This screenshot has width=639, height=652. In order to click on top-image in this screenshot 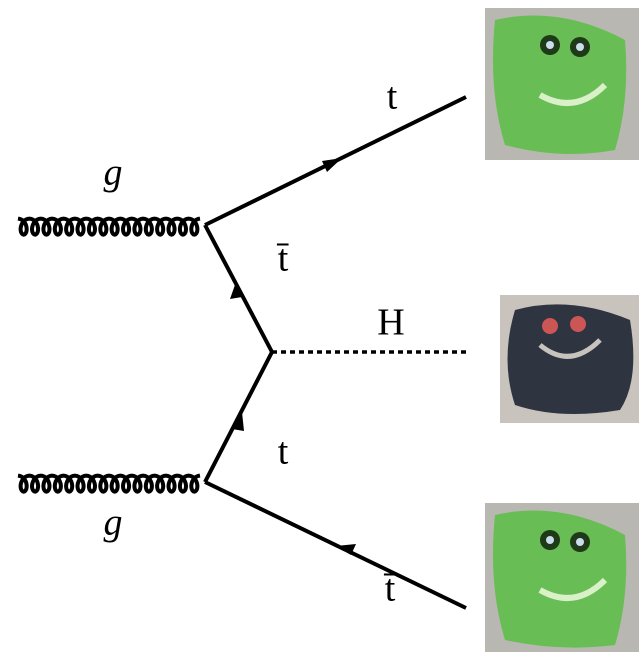, I will do `click(562, 84)`.